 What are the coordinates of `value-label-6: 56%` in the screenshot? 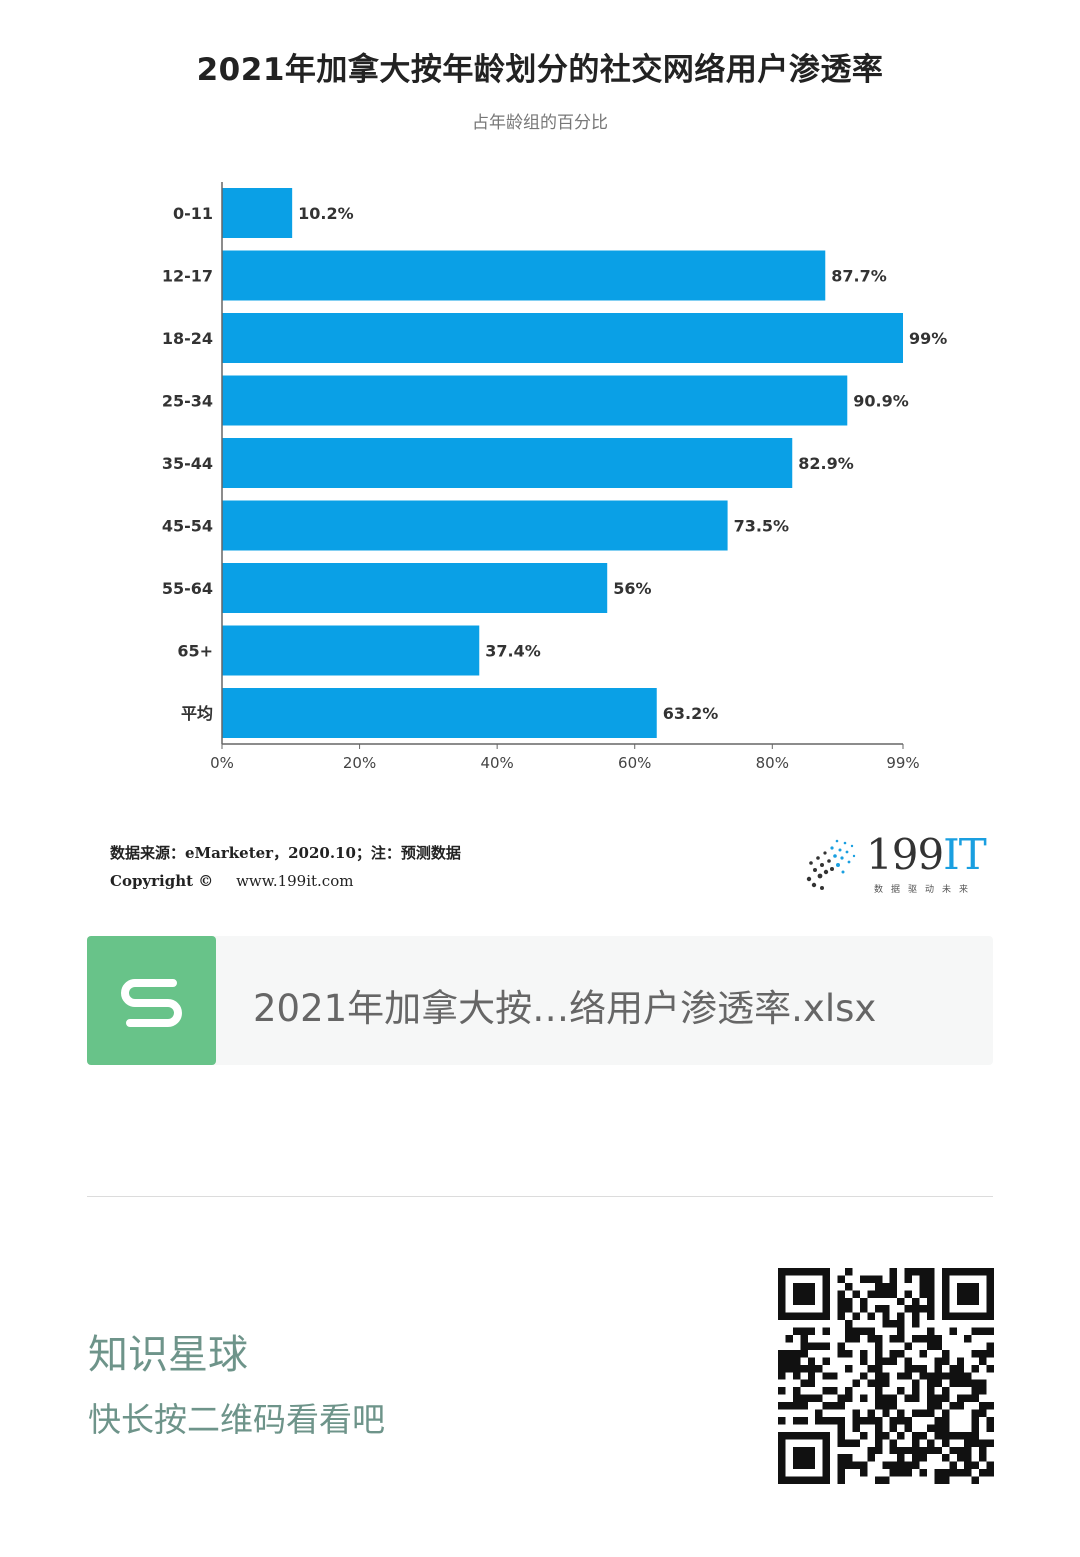 It's located at (632, 588).